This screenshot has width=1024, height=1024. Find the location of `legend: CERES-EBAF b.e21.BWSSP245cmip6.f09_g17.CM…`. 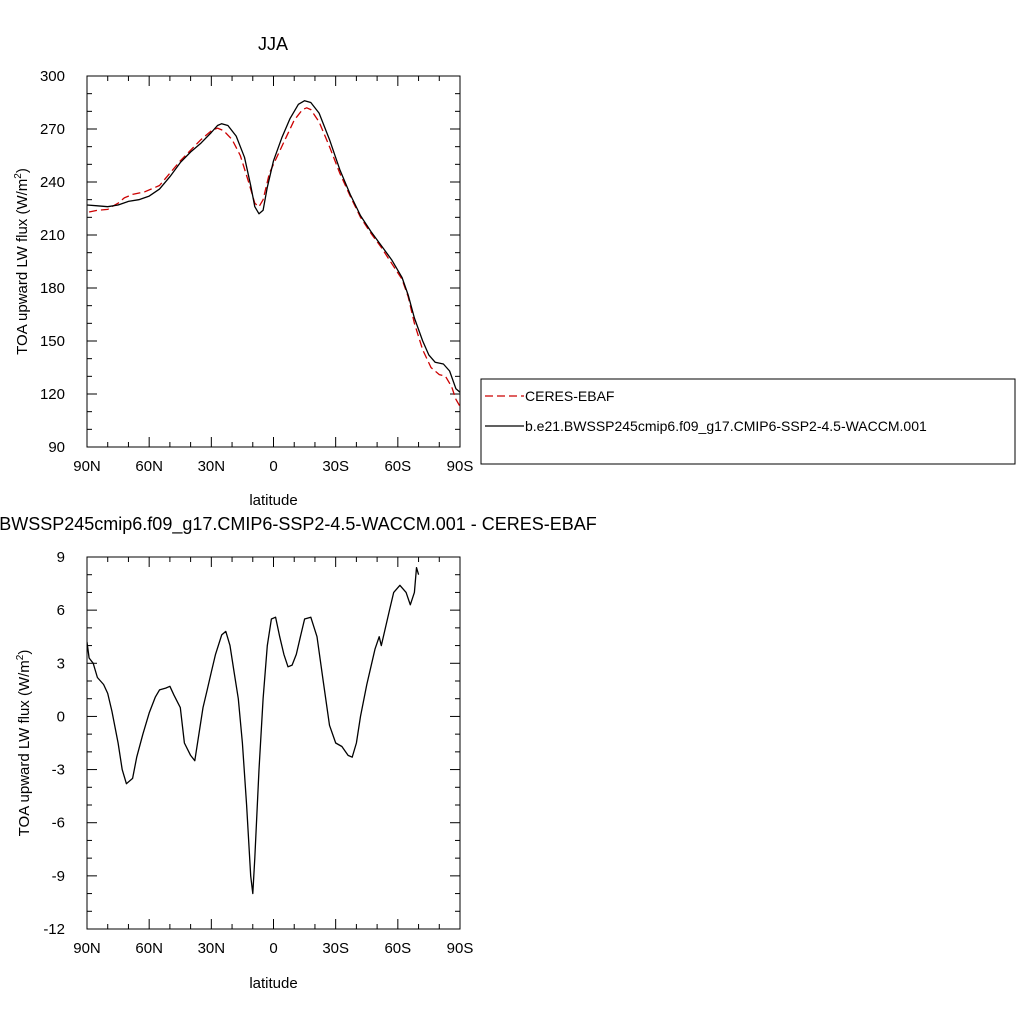

legend: CERES-EBAF b.e21.BWSSP245cmip6.f09_g17.CM… is located at coordinates (748, 421).